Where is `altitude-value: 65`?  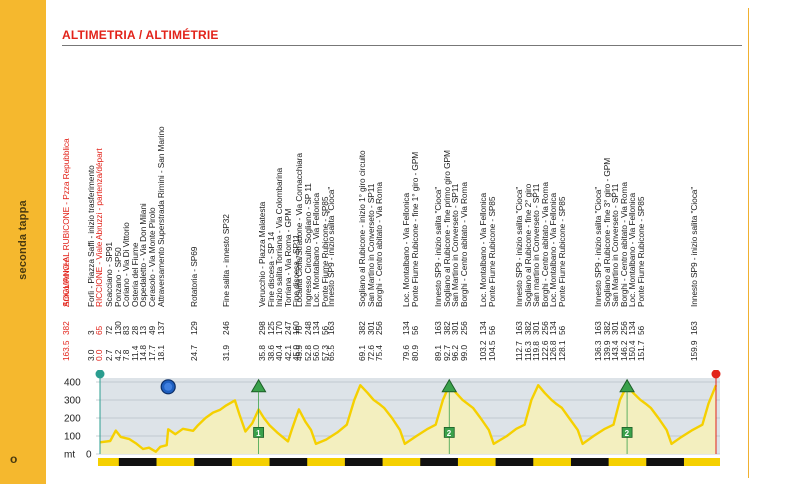
altitude-value: 65 is located at coordinates (99, 330).